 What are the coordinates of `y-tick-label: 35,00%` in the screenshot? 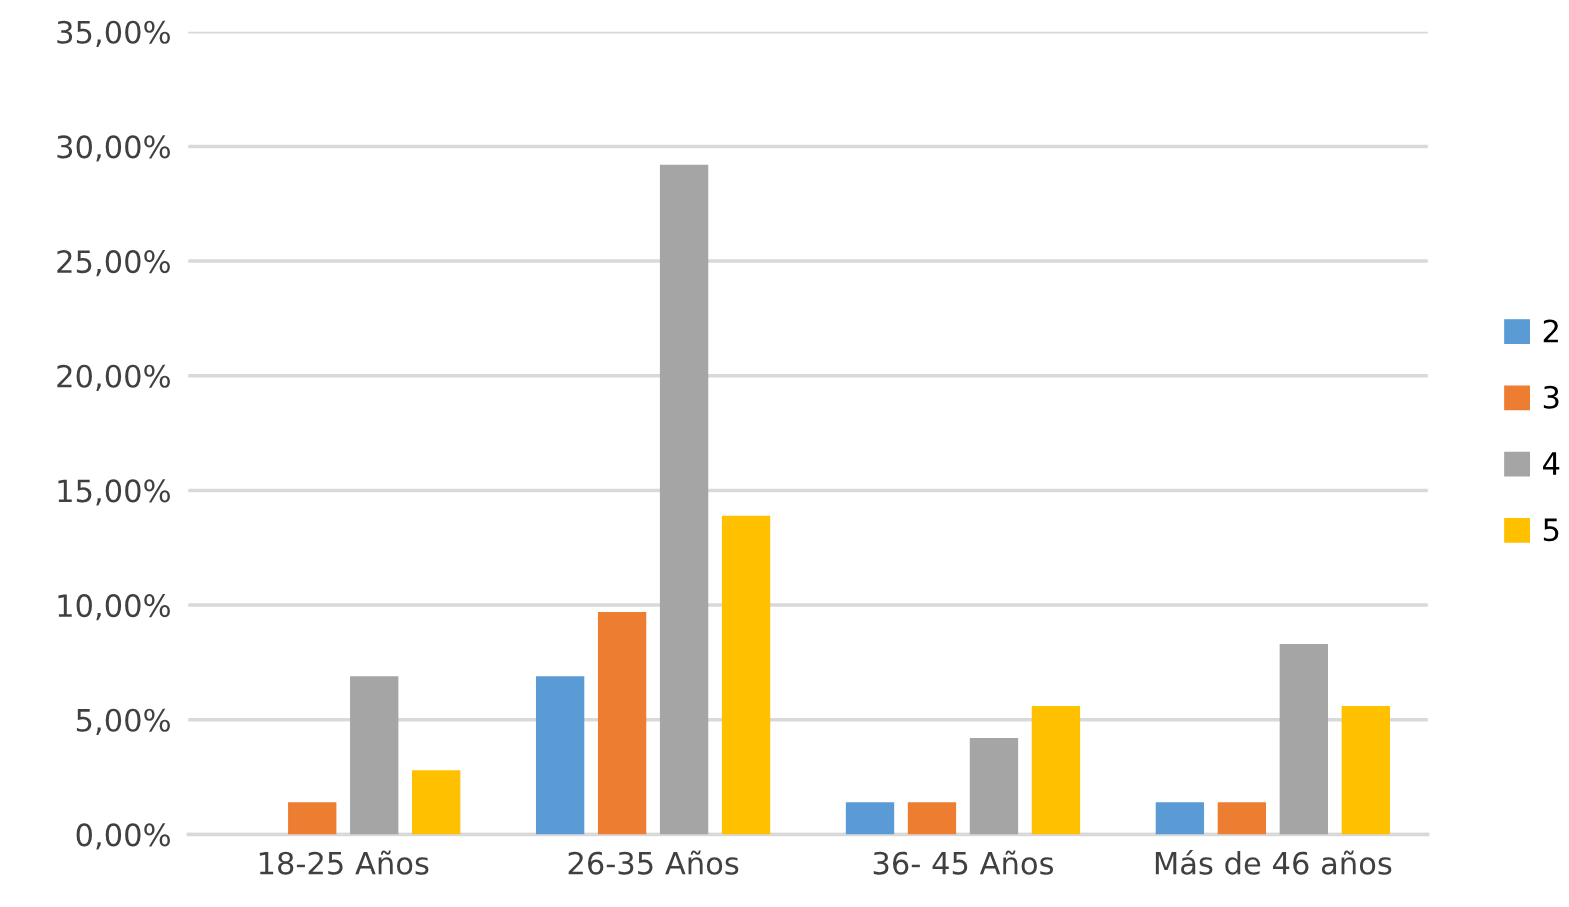 It's located at (113, 33).